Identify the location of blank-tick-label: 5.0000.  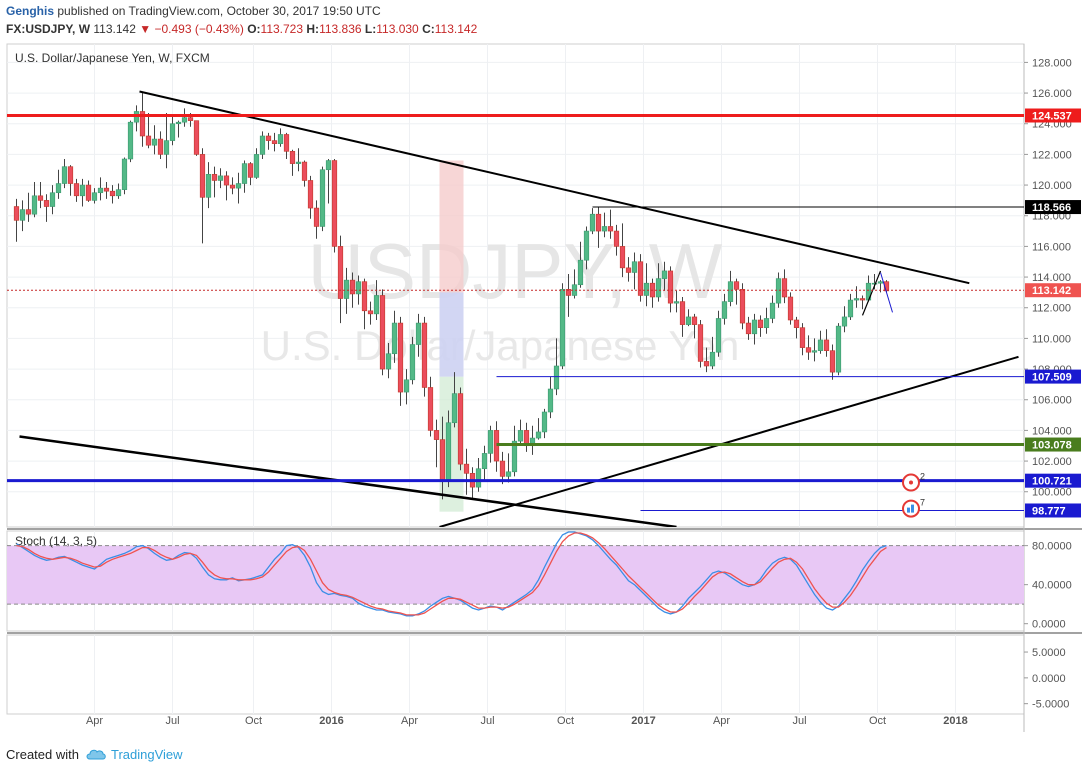
(1049, 653).